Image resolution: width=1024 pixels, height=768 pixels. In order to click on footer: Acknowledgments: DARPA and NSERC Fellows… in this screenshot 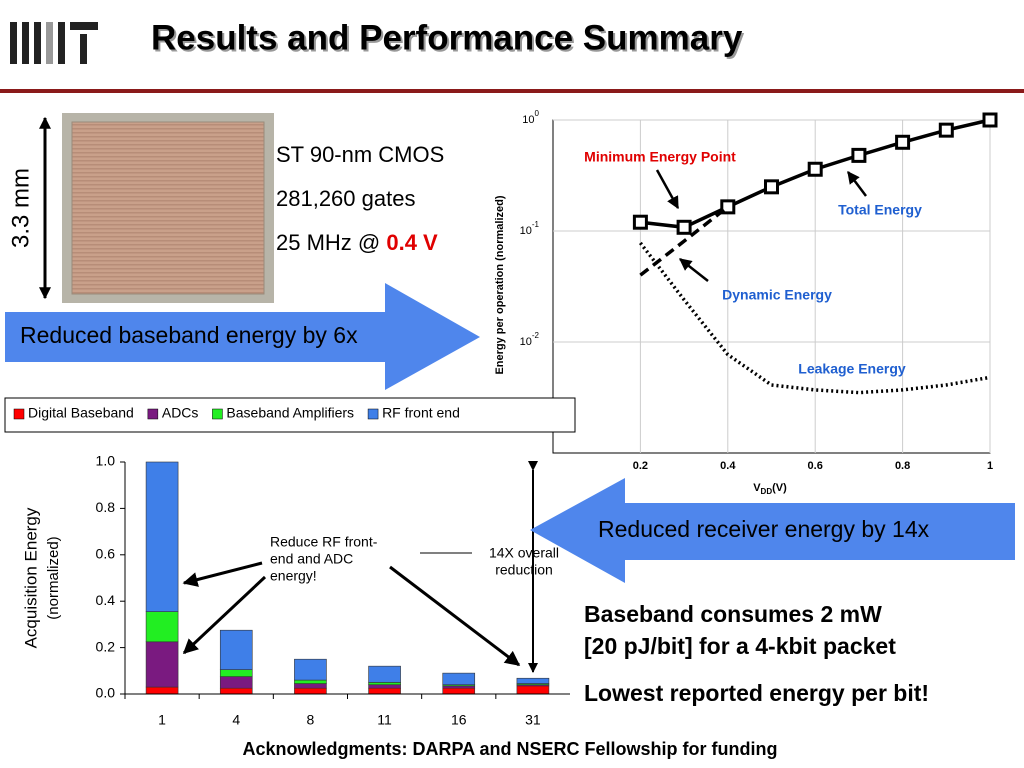, I will do `click(509, 749)`.